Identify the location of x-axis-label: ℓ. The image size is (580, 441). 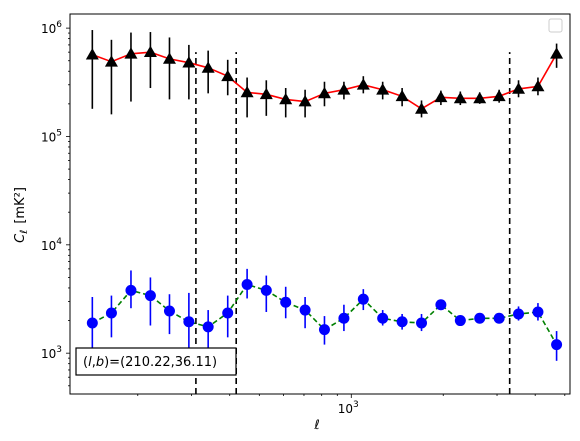
(316, 425).